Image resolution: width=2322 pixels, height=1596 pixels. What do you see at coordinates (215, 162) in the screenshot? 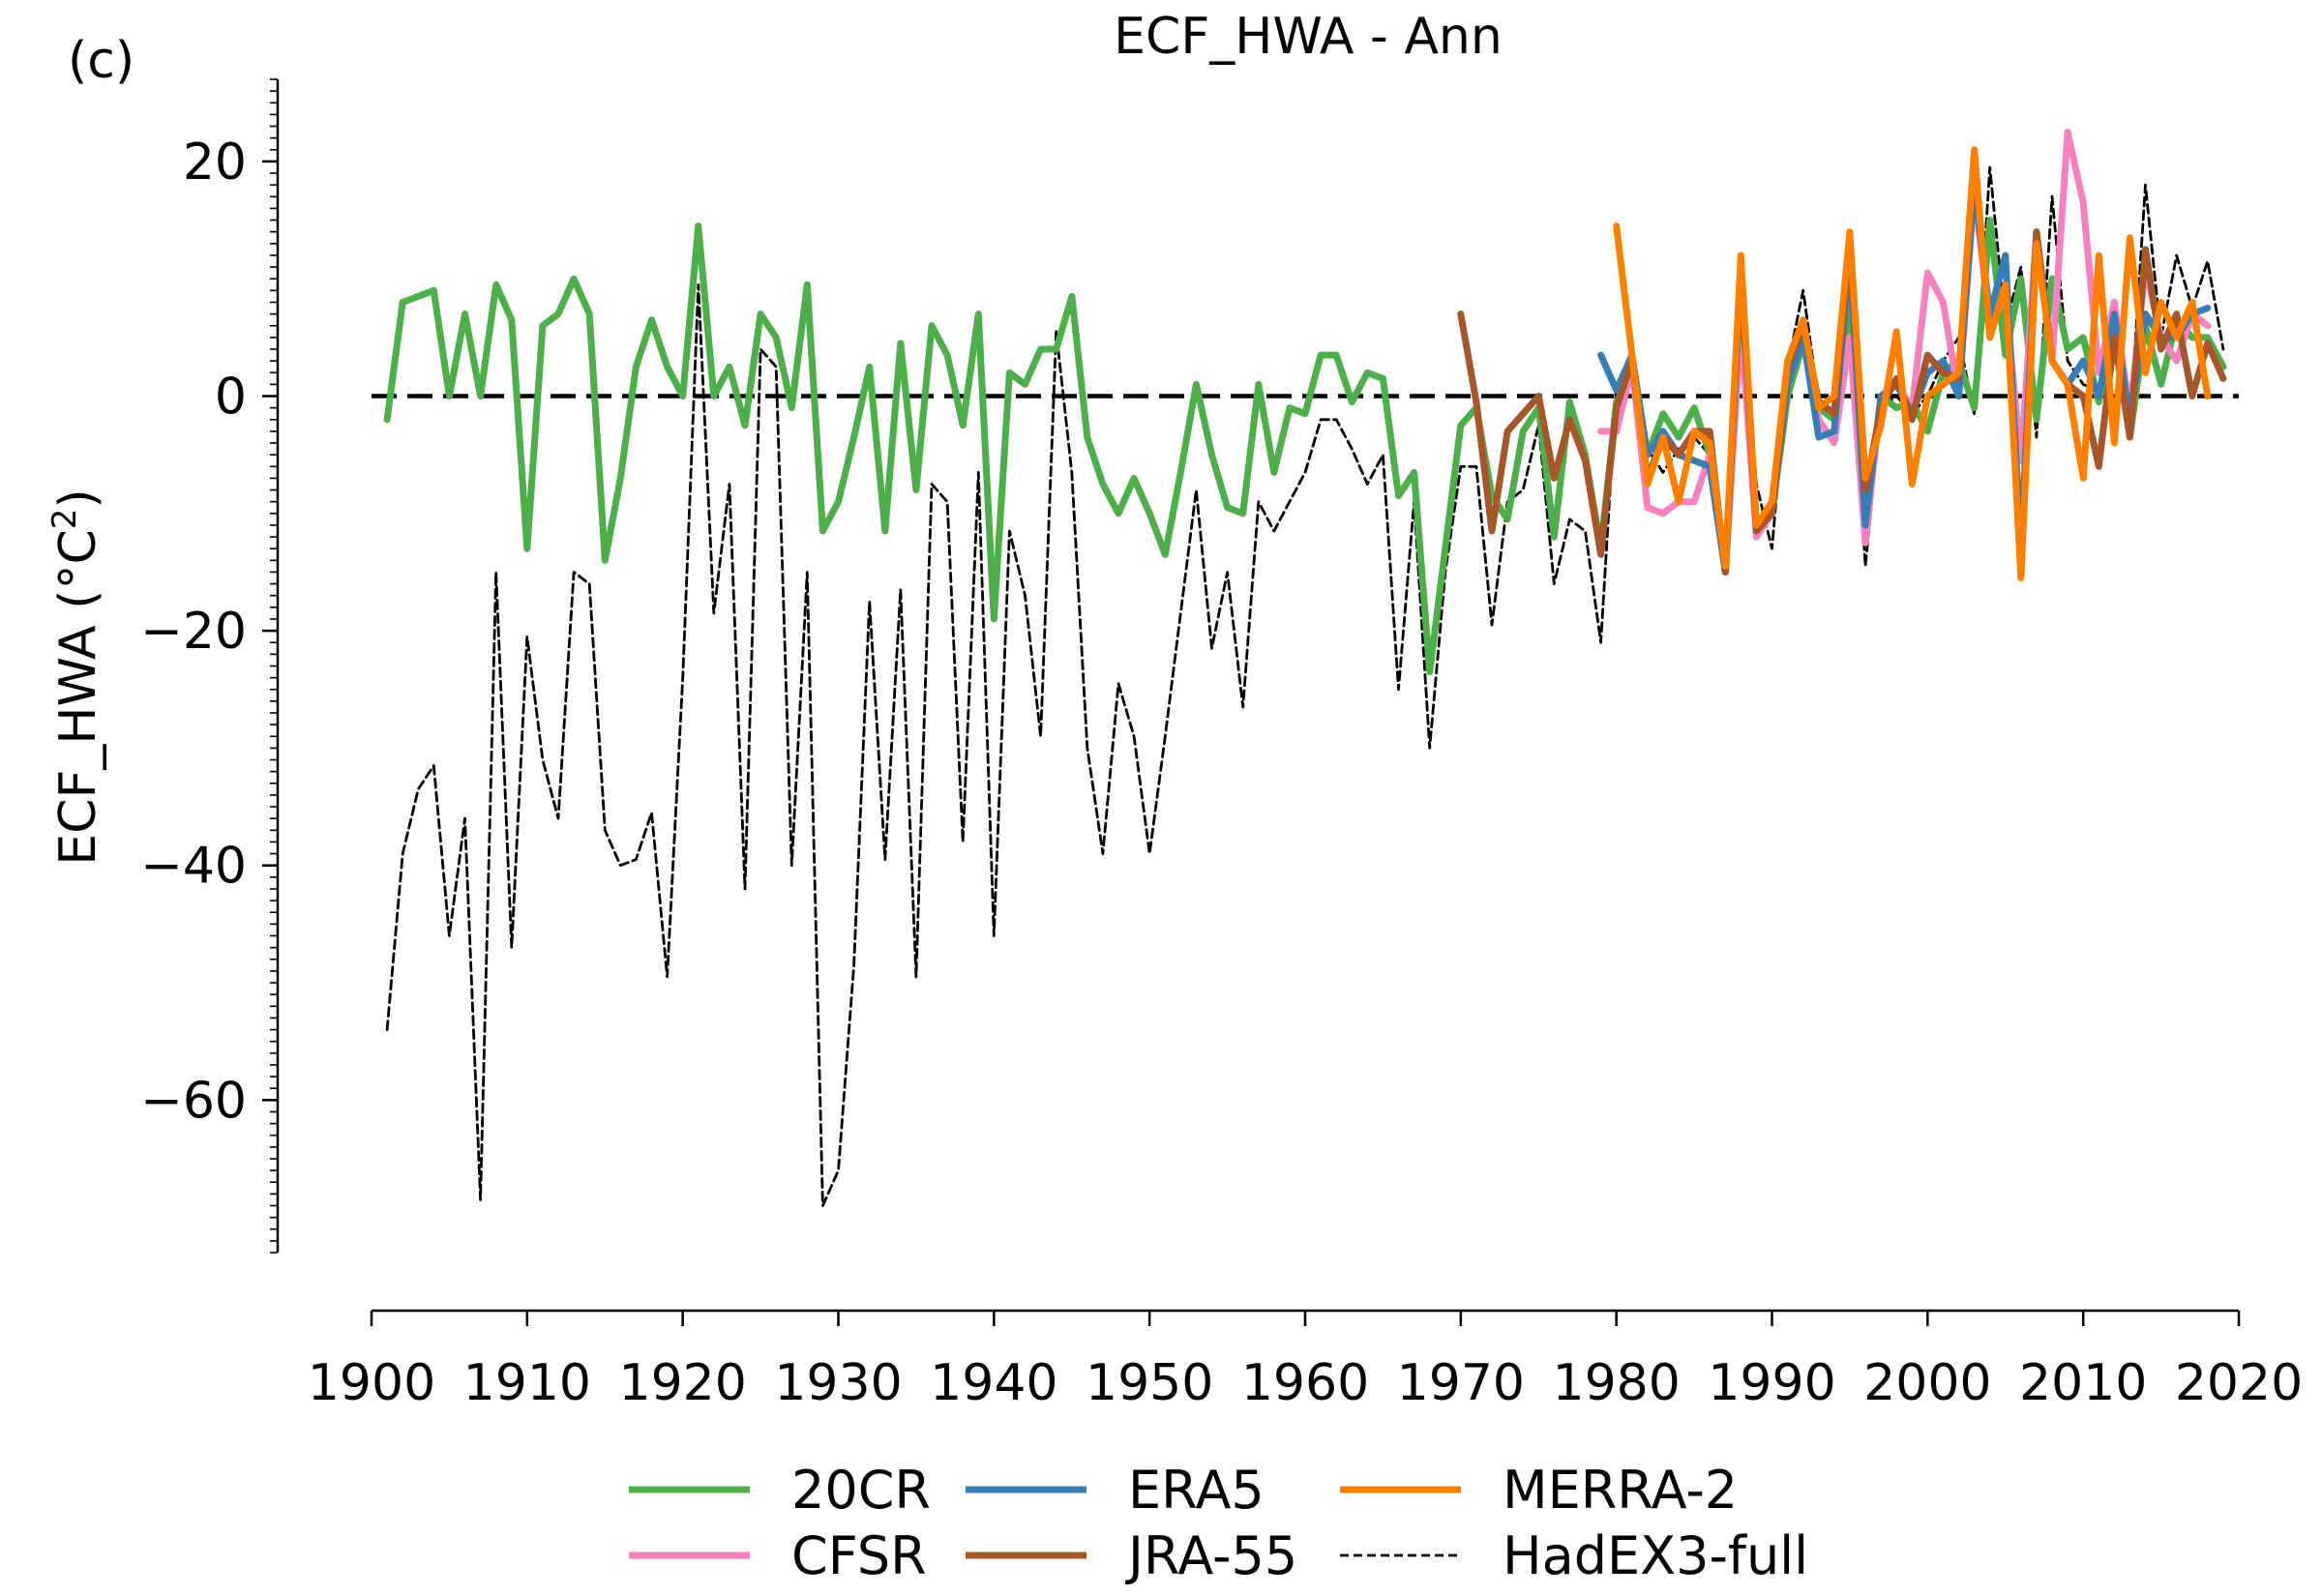
I see `y-tick-label: 20` at bounding box center [215, 162].